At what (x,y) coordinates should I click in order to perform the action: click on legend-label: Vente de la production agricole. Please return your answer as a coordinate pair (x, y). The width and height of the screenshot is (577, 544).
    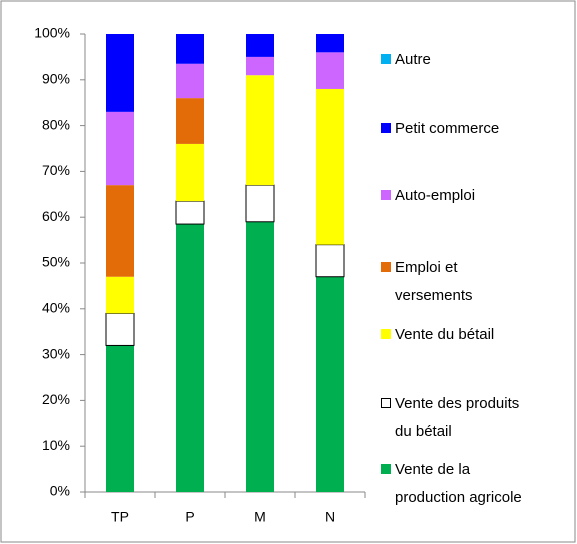
    Looking at the image, I should click on (458, 483).